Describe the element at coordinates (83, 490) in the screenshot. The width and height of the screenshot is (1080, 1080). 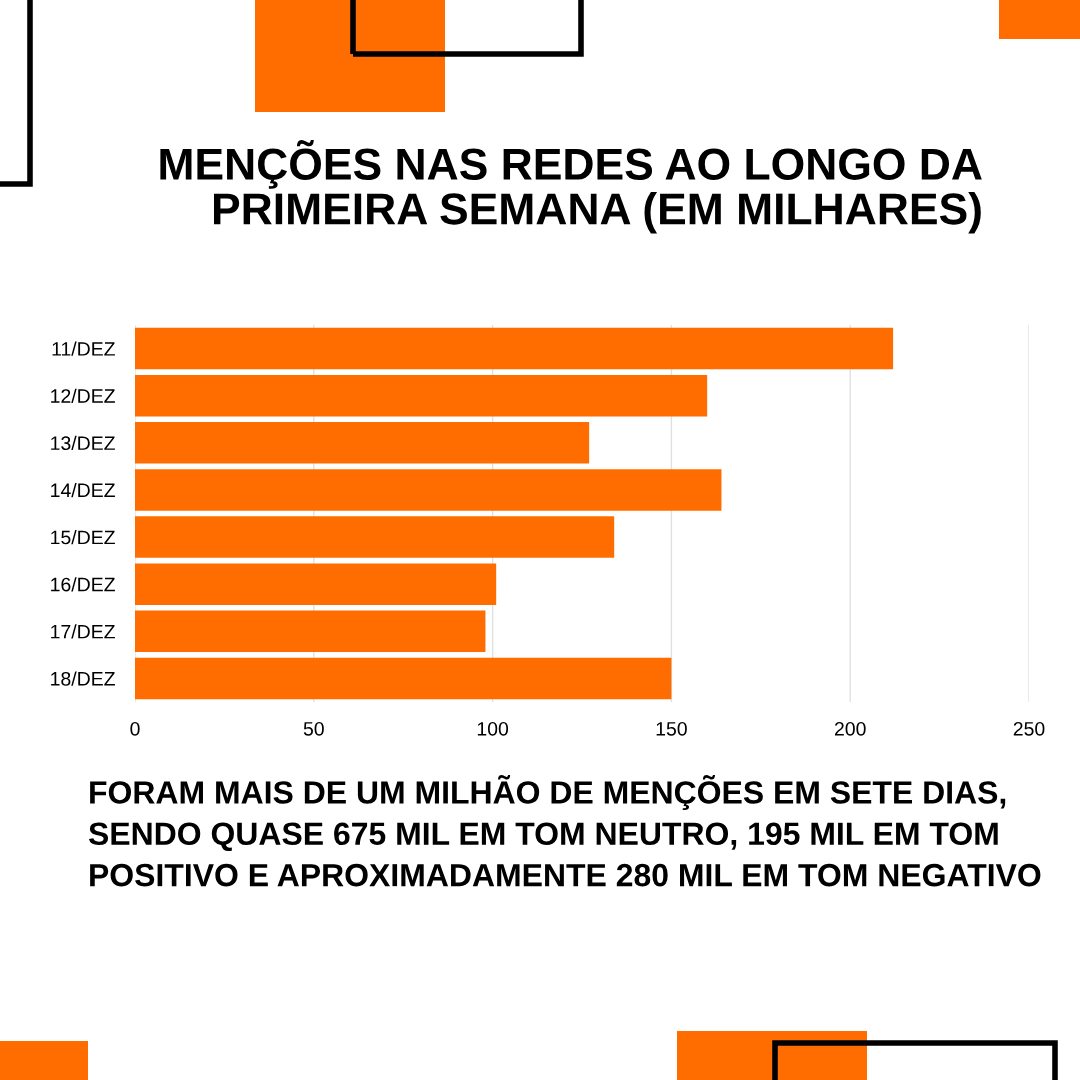
I see `y-tick-label: 14/DEZ` at that location.